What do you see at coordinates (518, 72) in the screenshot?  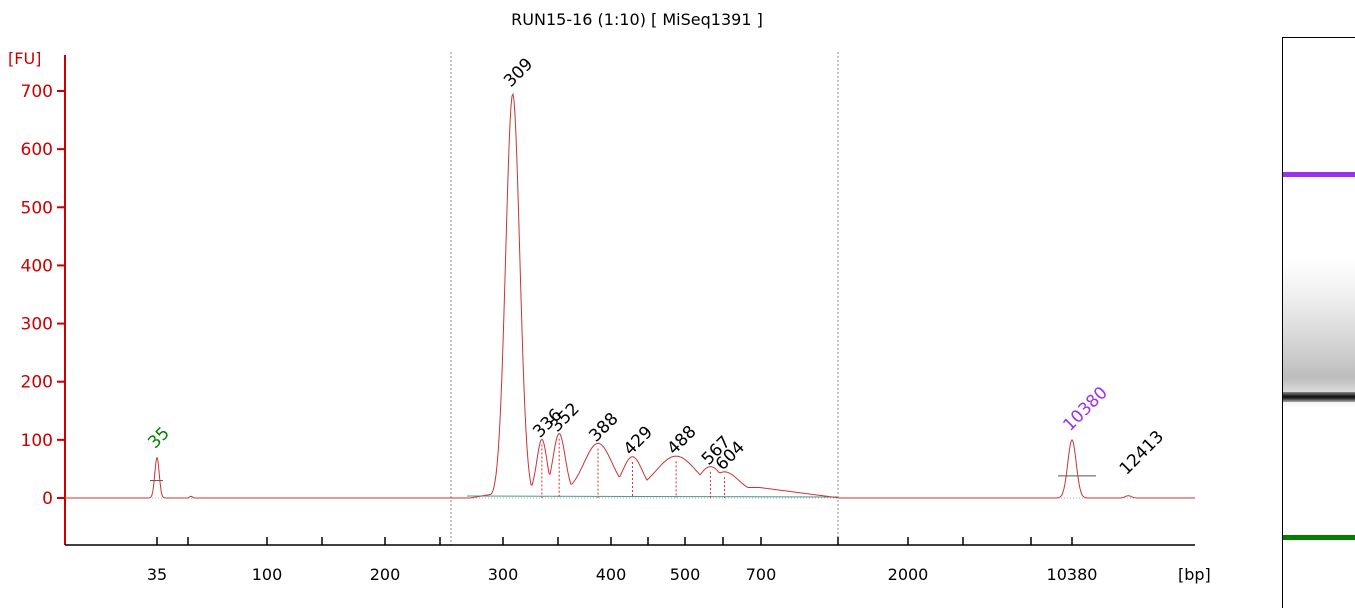 I see `peak-label: 309` at bounding box center [518, 72].